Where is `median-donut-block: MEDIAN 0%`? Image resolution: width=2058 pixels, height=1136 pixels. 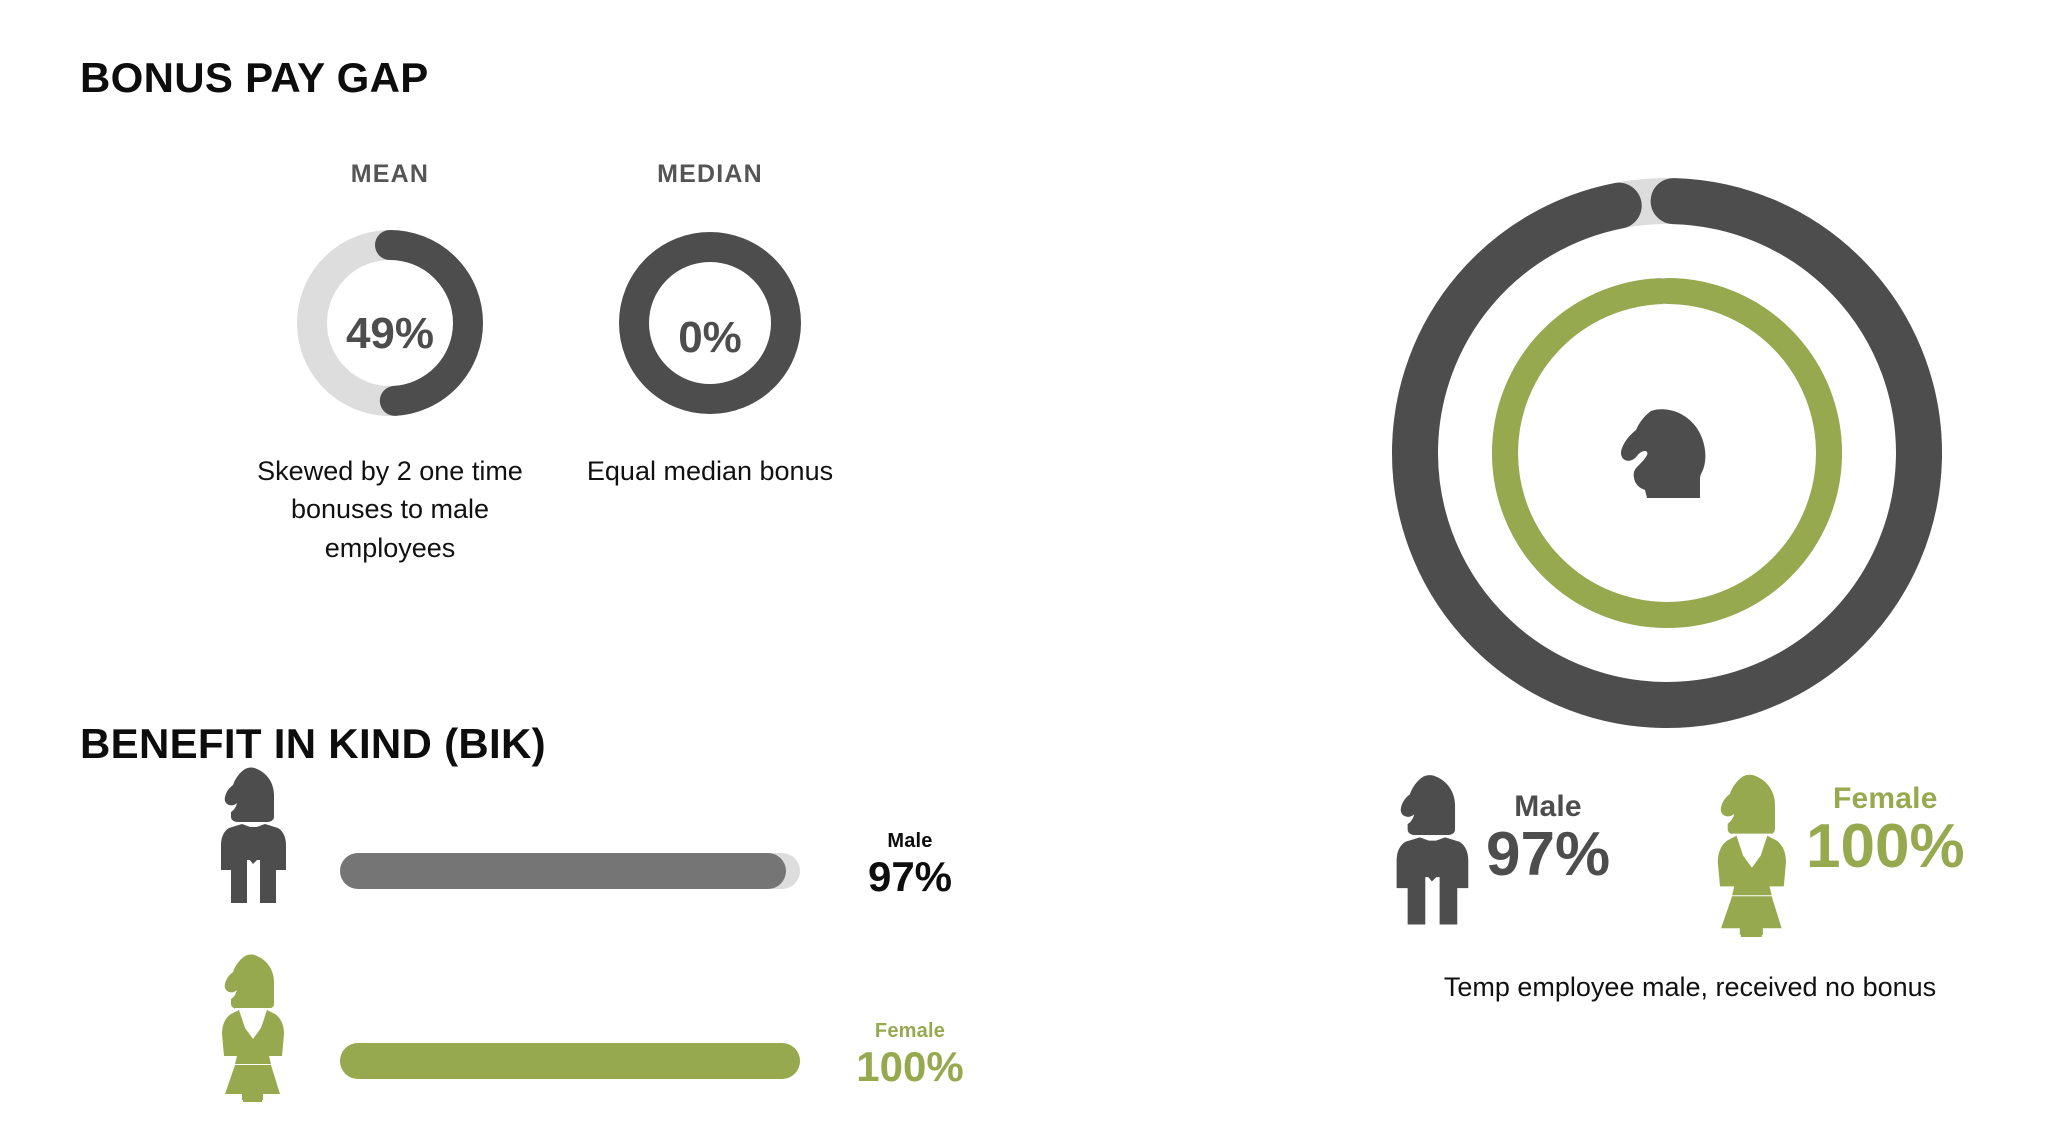
median-donut-block: MEDIAN 0% is located at coordinates (710, 306).